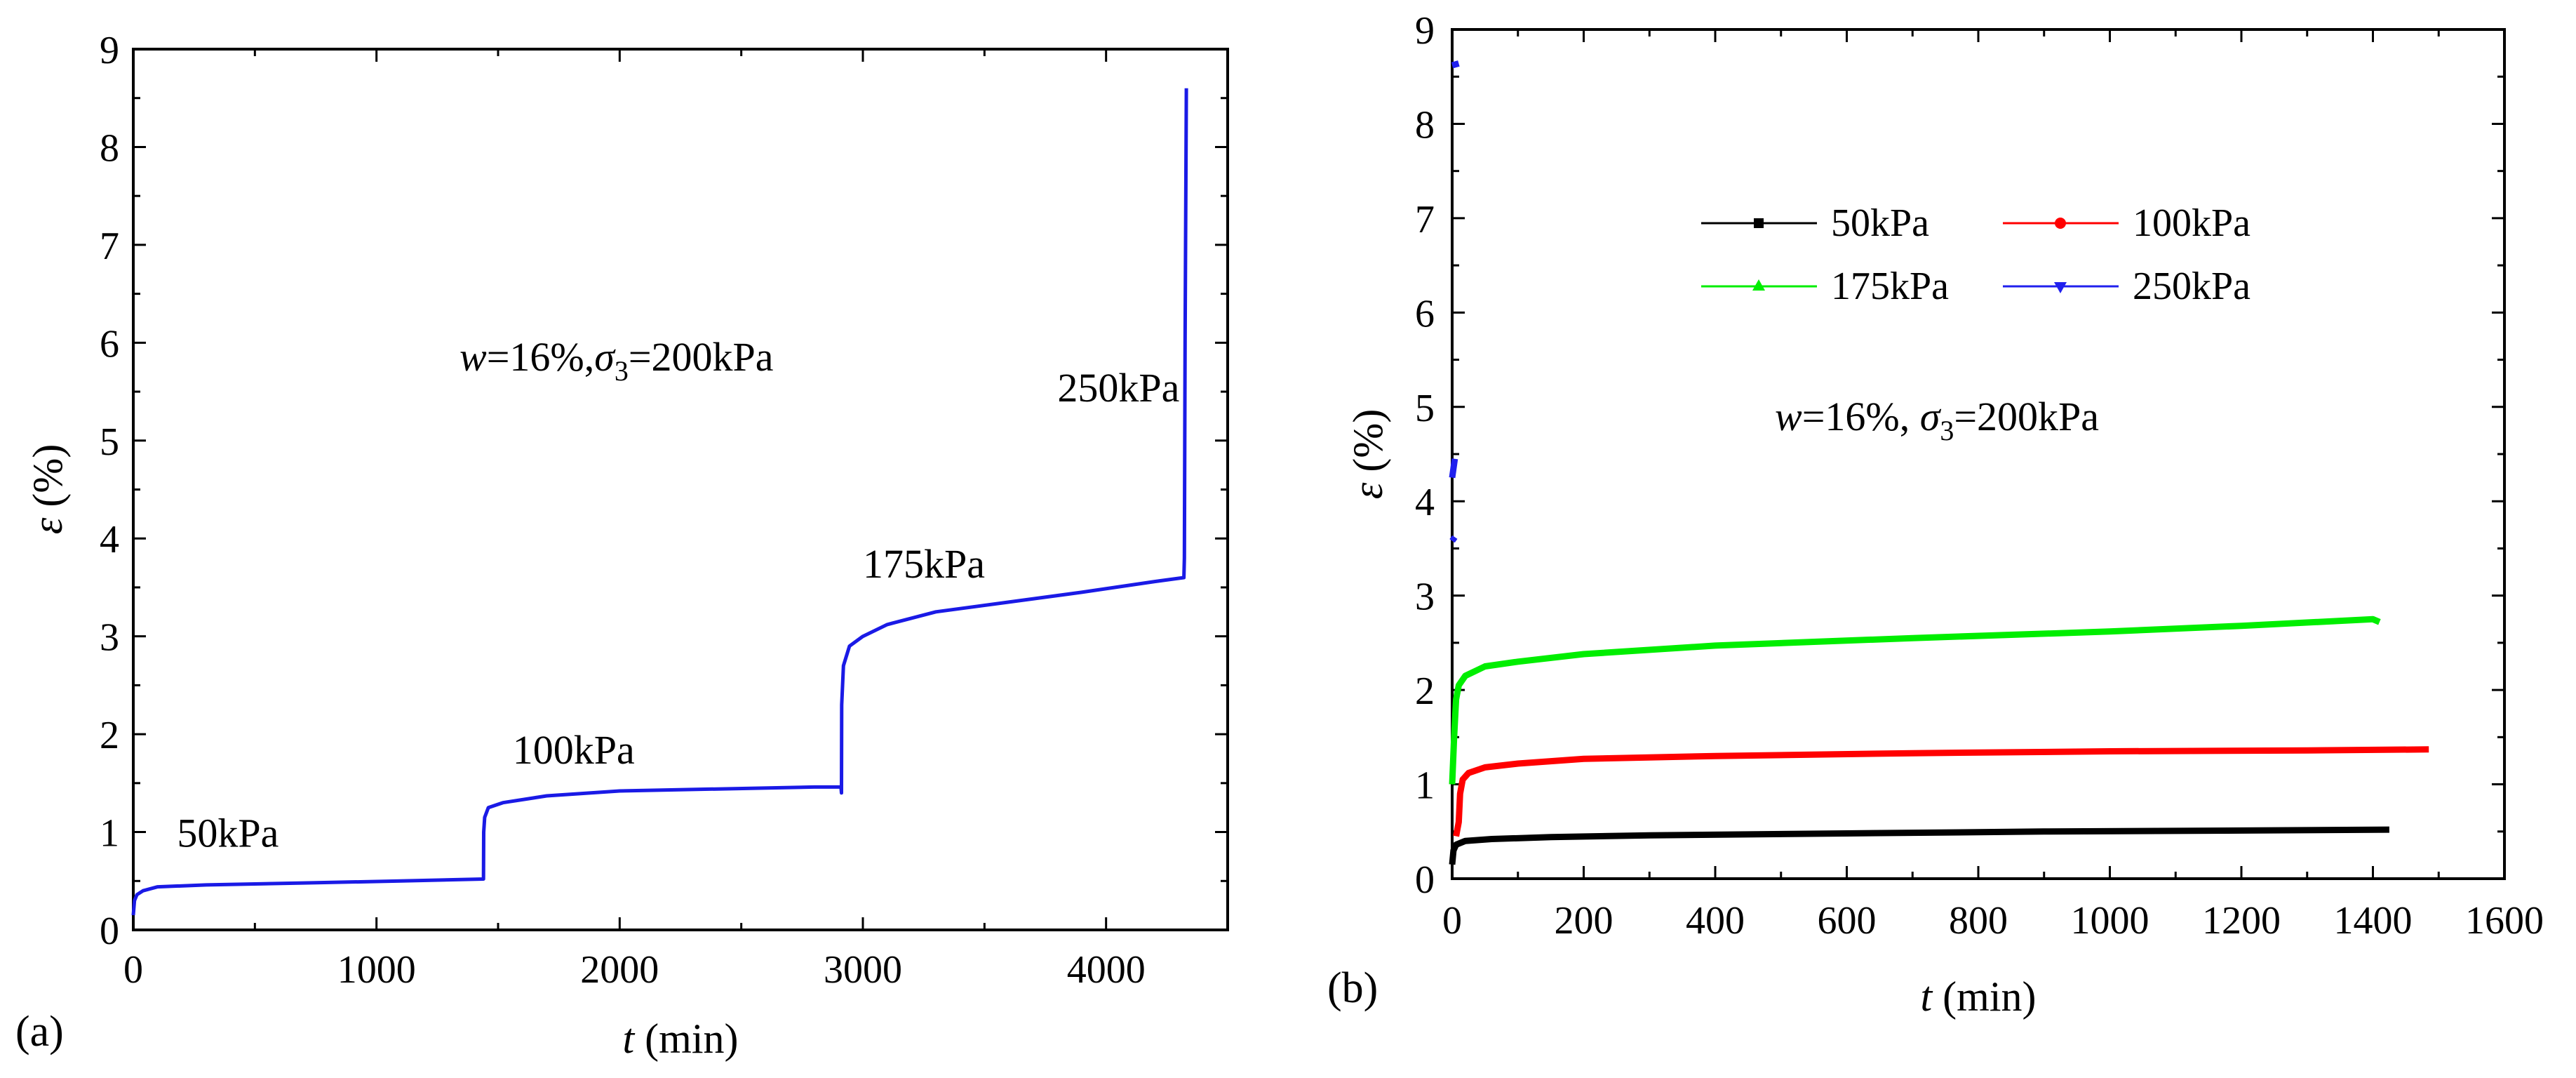 The width and height of the screenshot is (2576, 1078). What do you see at coordinates (1890, 286) in the screenshot?
I see `legend-label-175kpa: 175kPa` at bounding box center [1890, 286].